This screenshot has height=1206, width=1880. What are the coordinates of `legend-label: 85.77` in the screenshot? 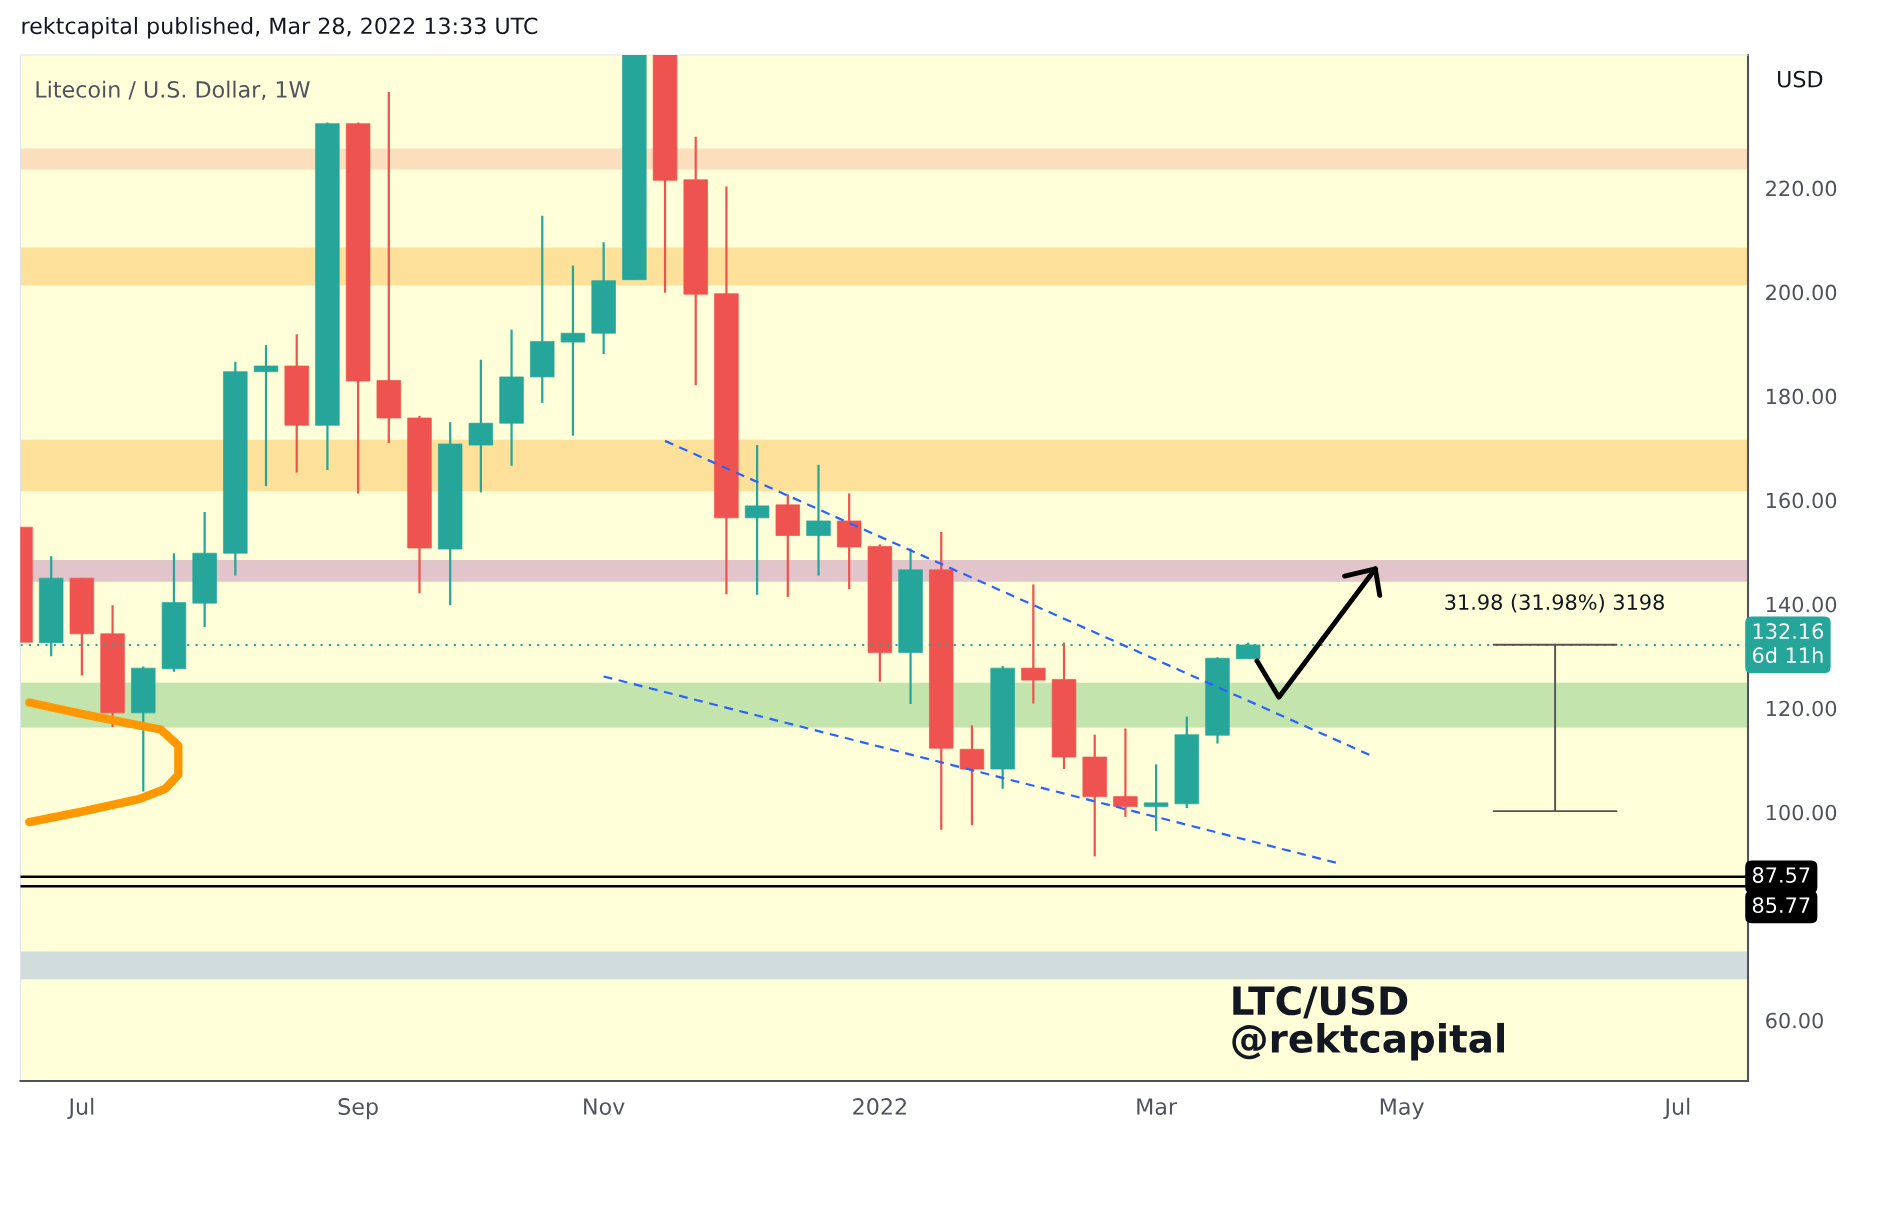 It's located at (1781, 905).